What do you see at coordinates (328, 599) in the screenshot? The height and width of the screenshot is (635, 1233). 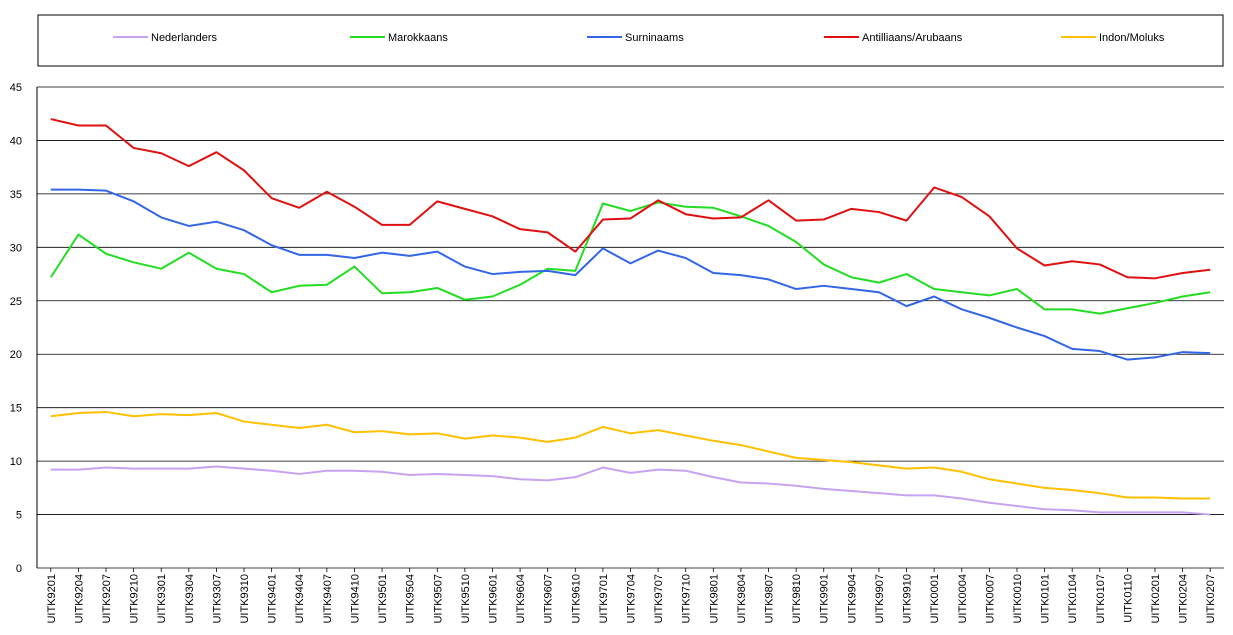 I see `x-tick-label: UITK9407` at bounding box center [328, 599].